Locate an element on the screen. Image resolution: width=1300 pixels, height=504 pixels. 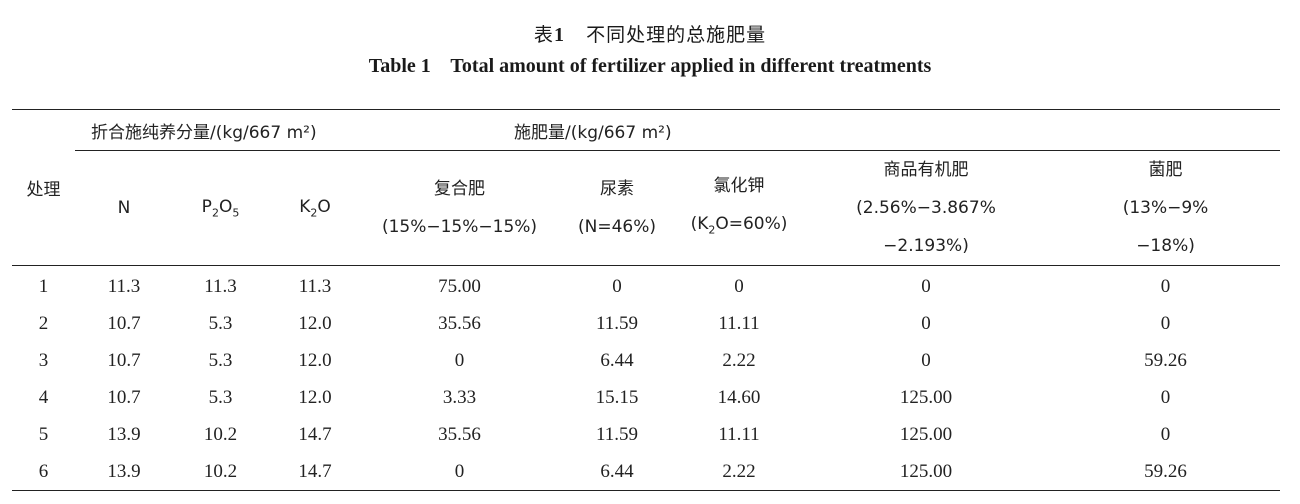
table-cell: 3.33 is located at coordinates (459, 397).